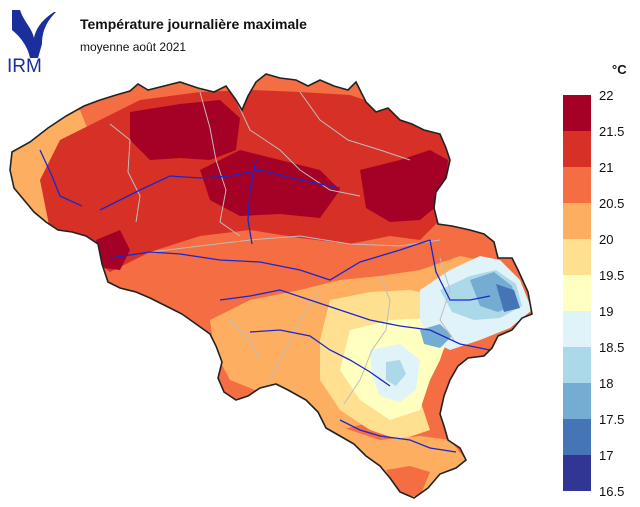  I want to click on legend-tick-label: 21.5, so click(612, 131).